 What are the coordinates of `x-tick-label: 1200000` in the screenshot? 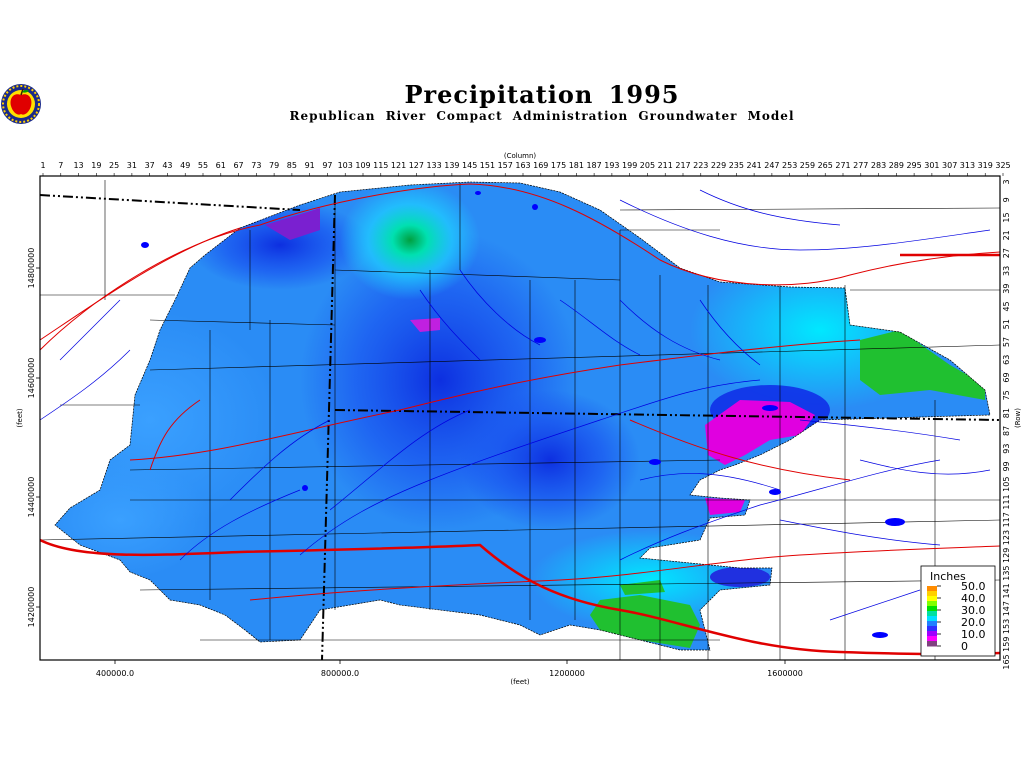 It's located at (567, 673).